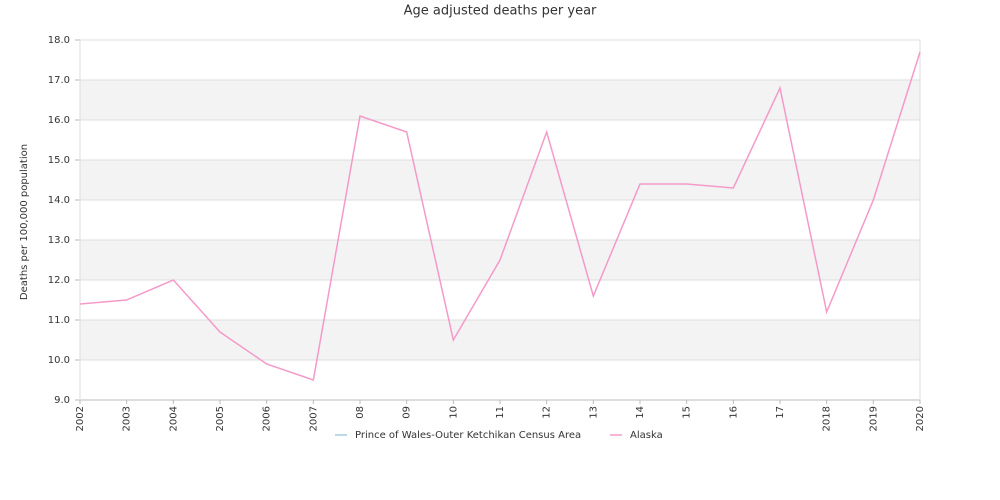  What do you see at coordinates (407, 412) in the screenshot?
I see `x-tick-label: 09` at bounding box center [407, 412].